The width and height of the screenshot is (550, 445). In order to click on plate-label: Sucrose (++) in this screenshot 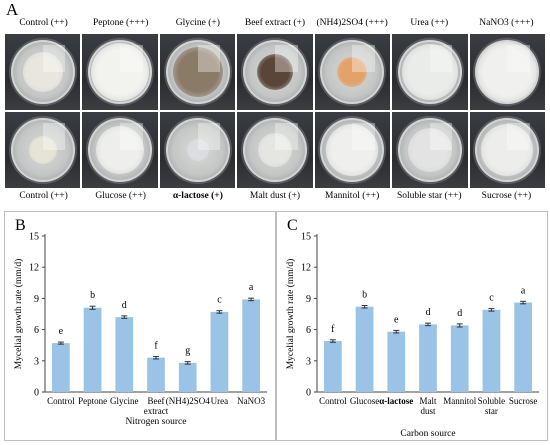, I will do `click(506, 196)`.